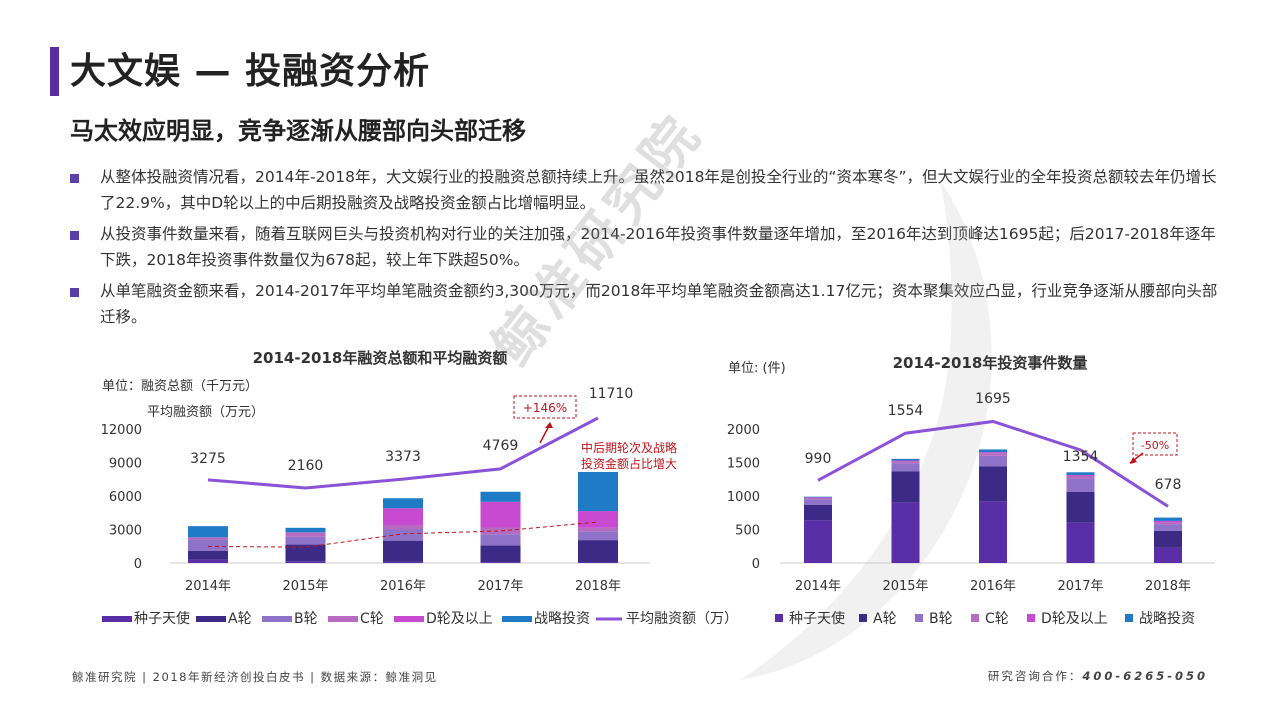  I want to click on chart2-events-line, so click(993, 463).